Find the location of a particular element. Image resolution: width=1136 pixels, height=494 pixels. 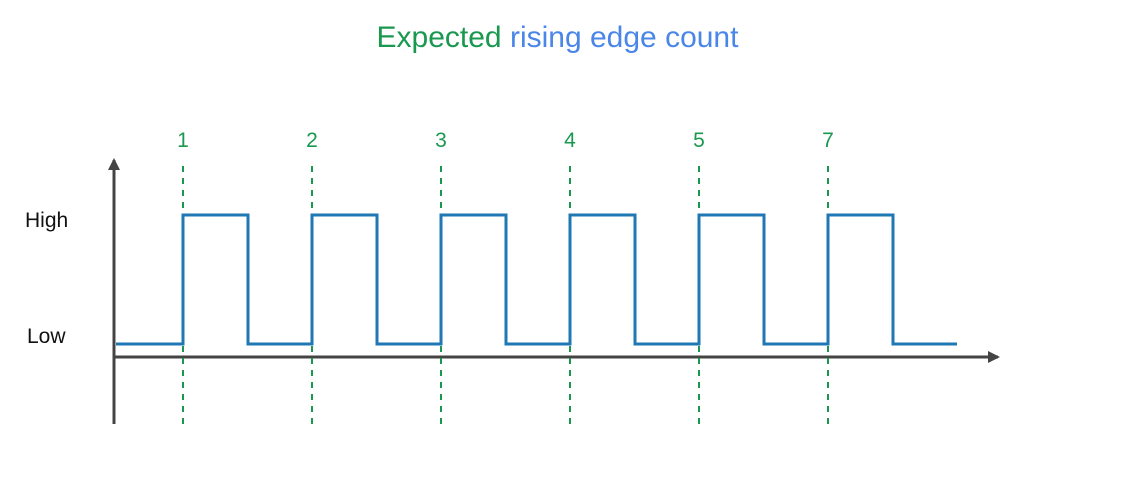

edge-count-label: 7 is located at coordinates (828, 140).